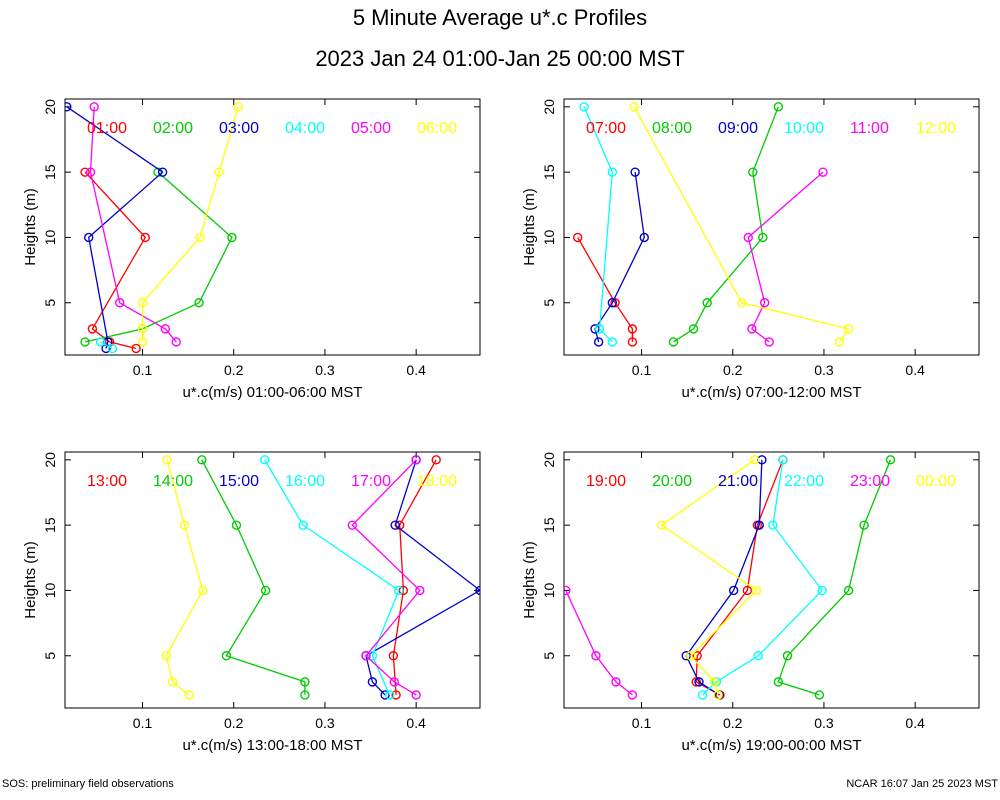 This screenshot has width=1000, height=800. Describe the element at coordinates (606, 128) in the screenshot. I see `legend-entry: 07:00` at that location.